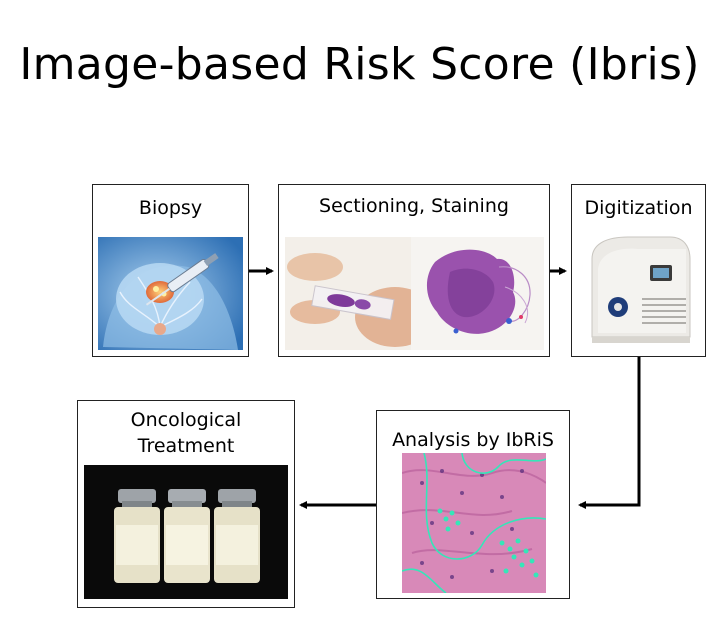 The width and height of the screenshot is (719, 632). I want to click on sectioning-box: Sectioning, Staining, so click(414, 270).